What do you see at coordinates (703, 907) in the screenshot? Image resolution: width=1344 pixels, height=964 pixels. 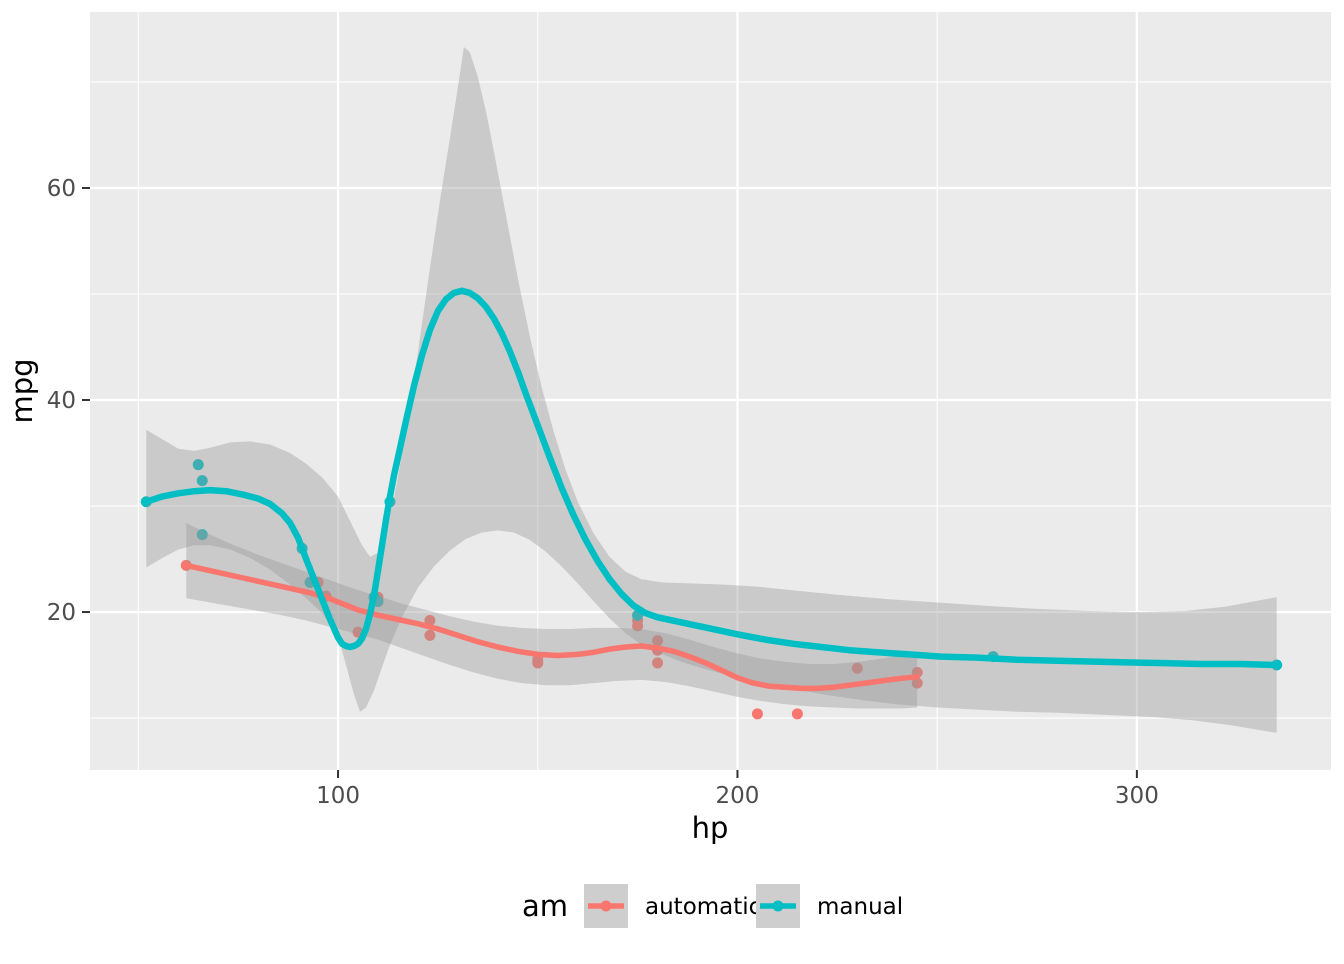 I see `legend-label-automatic: automatic` at bounding box center [703, 907].